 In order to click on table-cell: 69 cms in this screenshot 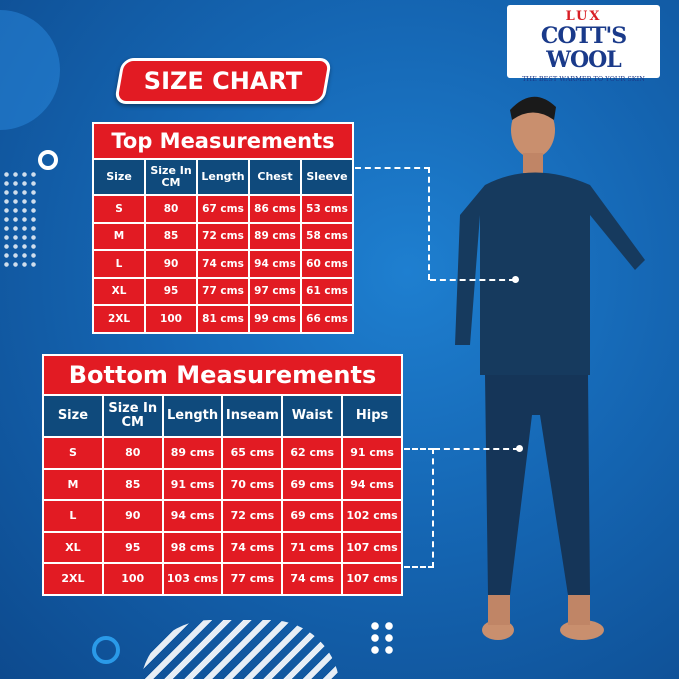, I will do `click(312, 484)`.